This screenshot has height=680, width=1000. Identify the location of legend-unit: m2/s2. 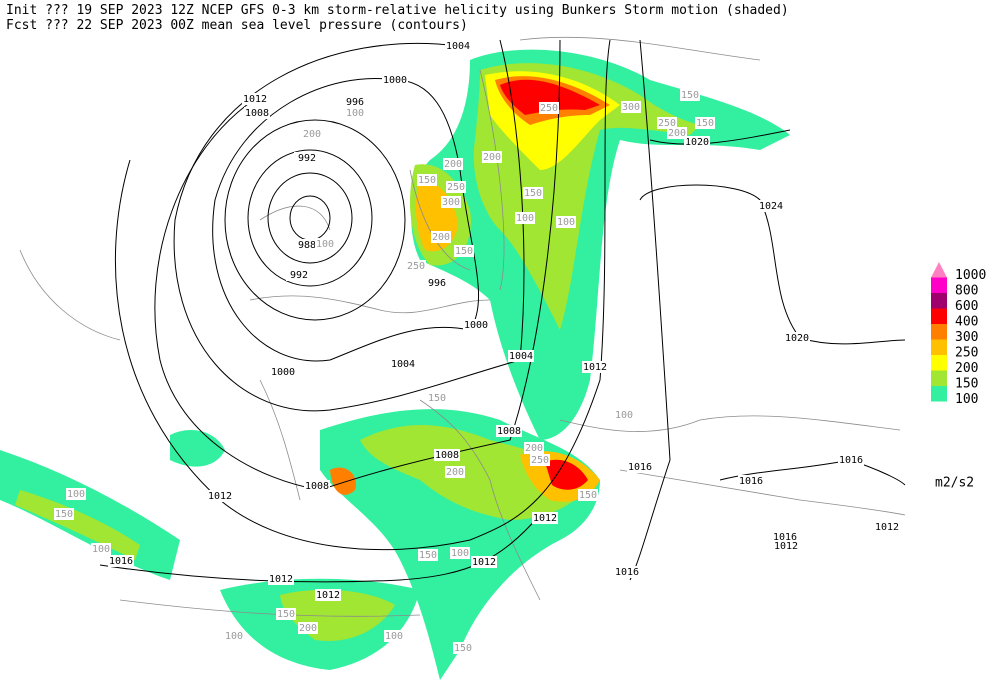
(954, 483).